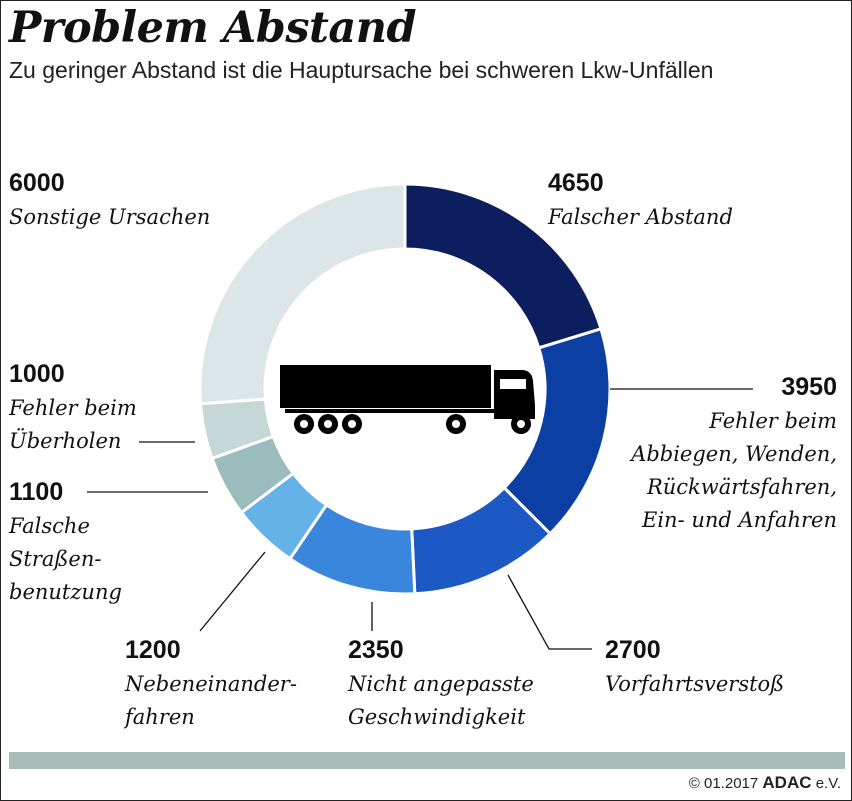 This screenshot has height=801, width=852. I want to click on copyright: © 01.2017 ADAC e.V., so click(765, 783).